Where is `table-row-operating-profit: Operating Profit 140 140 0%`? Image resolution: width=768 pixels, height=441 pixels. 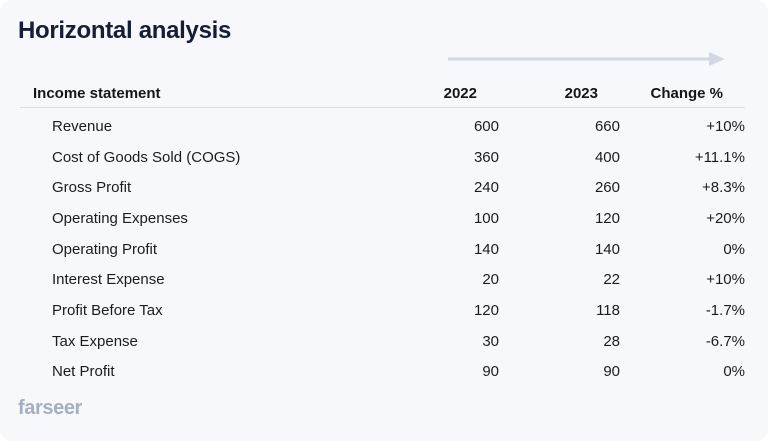
table-row-operating-profit: Operating Profit 140 140 0% is located at coordinates (382, 249).